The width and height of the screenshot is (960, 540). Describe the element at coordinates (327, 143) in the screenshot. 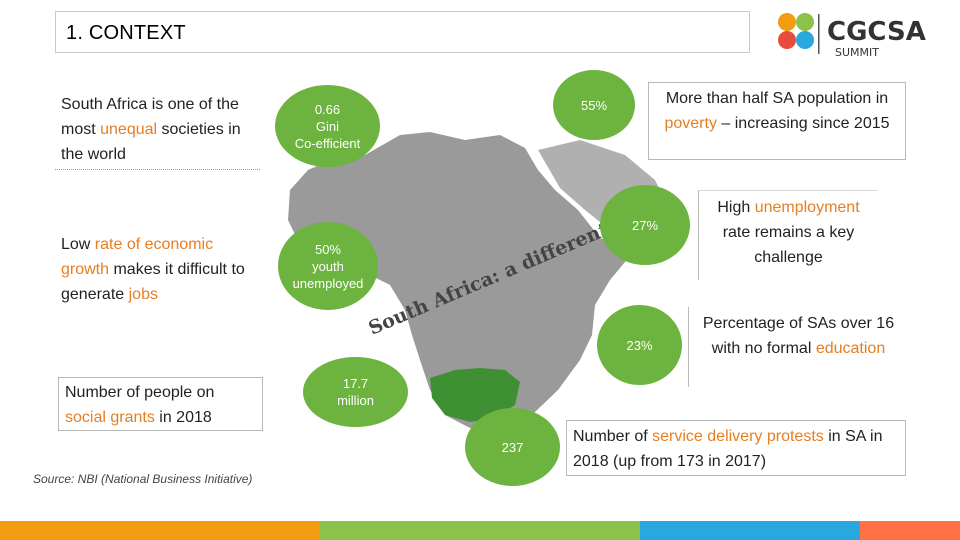

I see `gini-sub: Co-efficient` at that location.